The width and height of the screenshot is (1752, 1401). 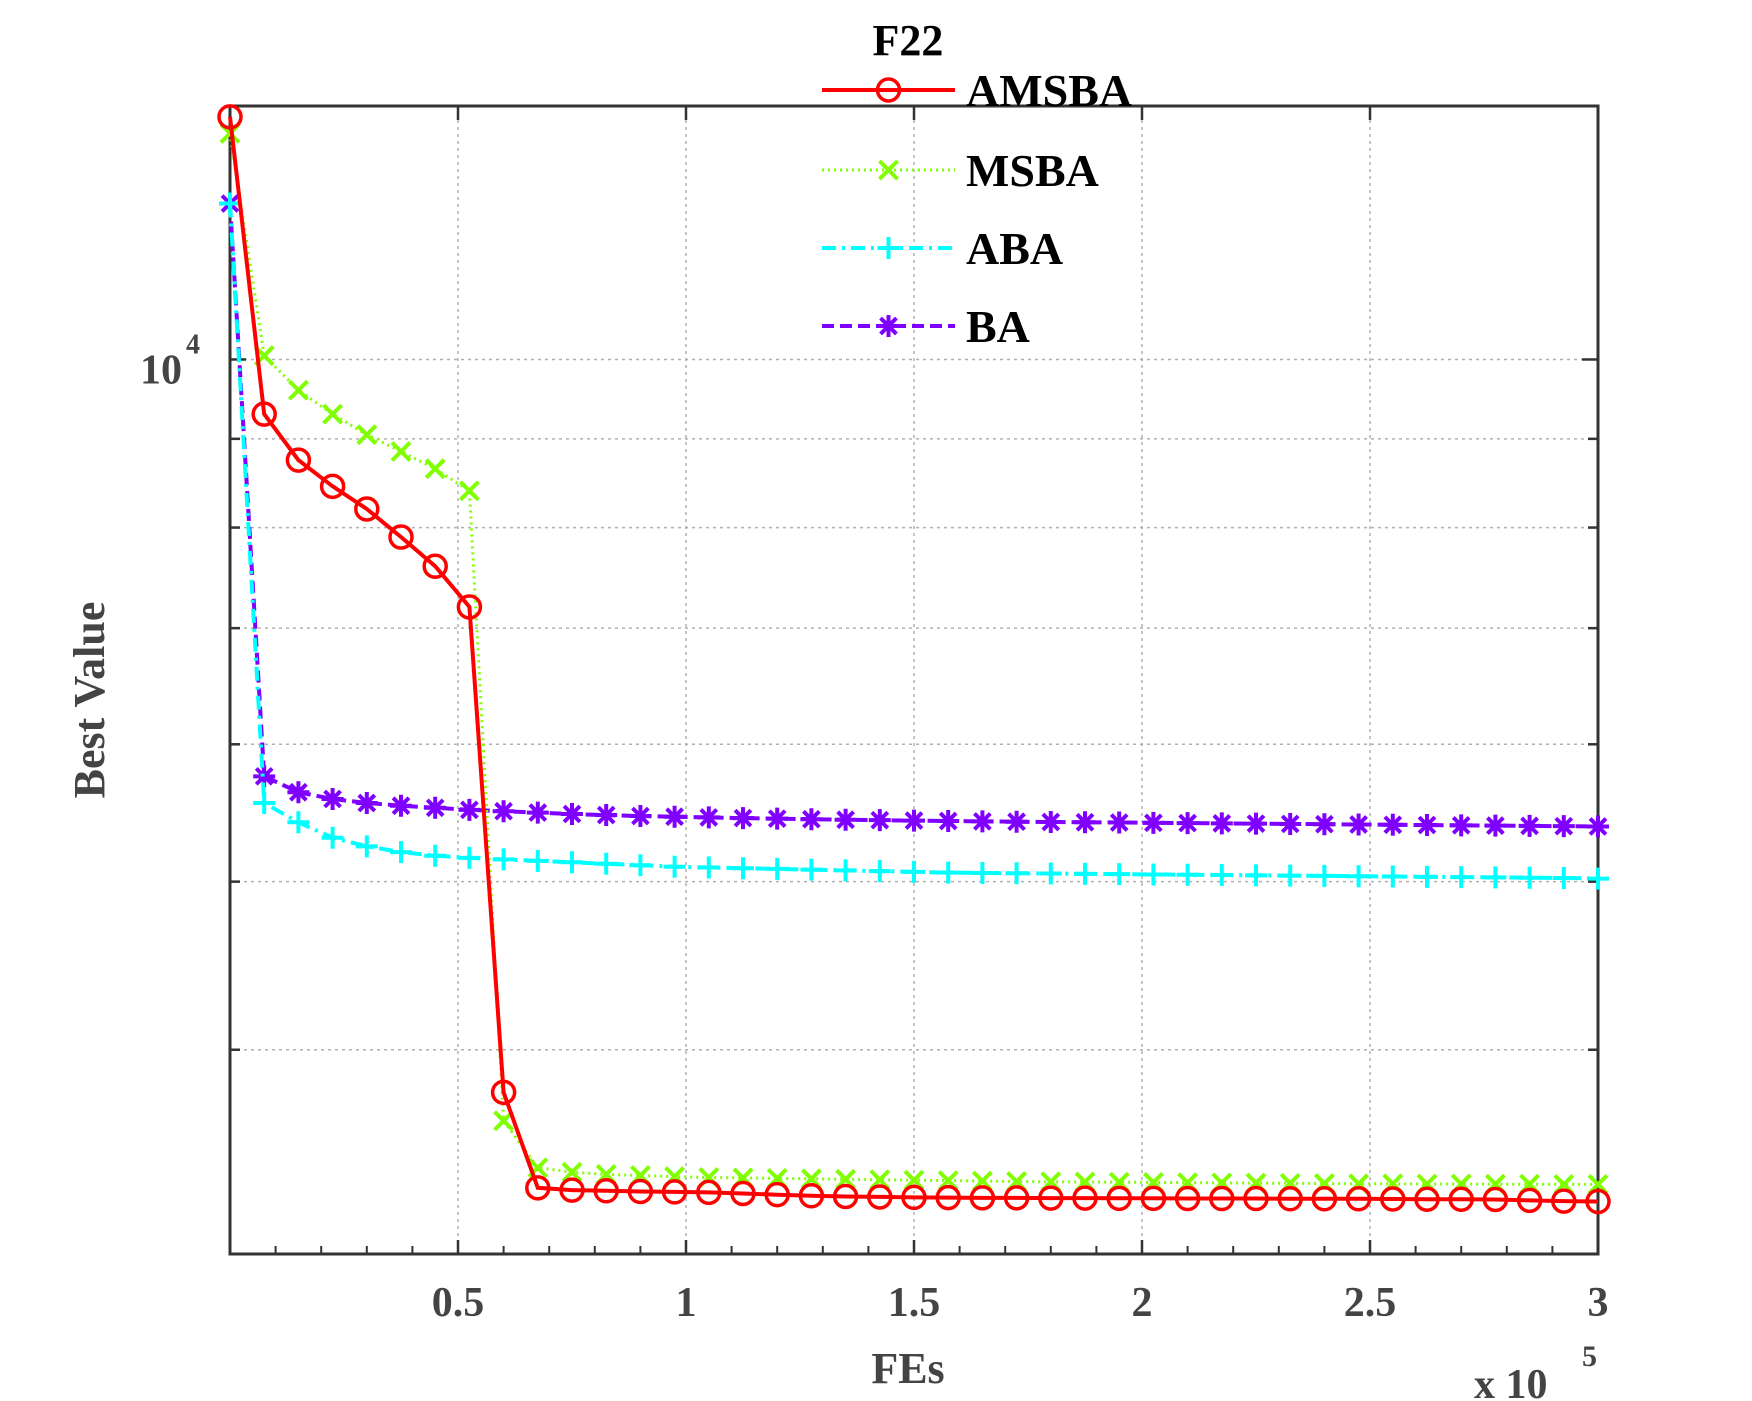 What do you see at coordinates (960, 170) in the screenshot?
I see `legend-item-msba: MSBA` at bounding box center [960, 170].